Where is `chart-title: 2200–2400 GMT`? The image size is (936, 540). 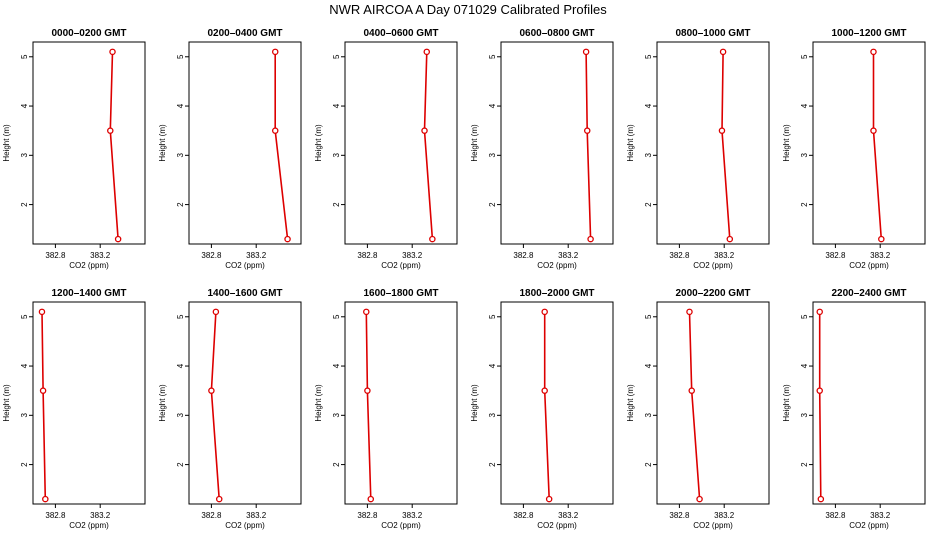 chart-title: 2200–2400 GMT is located at coordinates (868, 293).